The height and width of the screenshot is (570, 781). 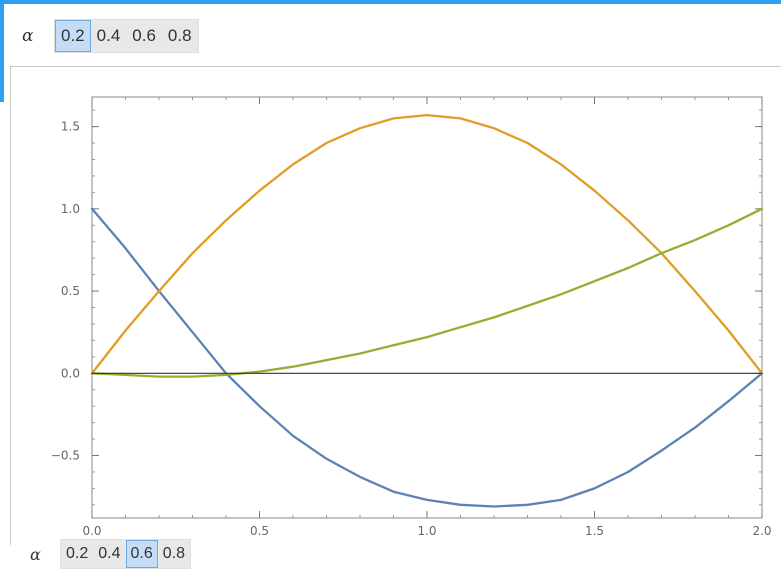 I want to click on bottom-alpha-control: α 0.2 0.4 0.6 0.8, so click(x=110, y=554).